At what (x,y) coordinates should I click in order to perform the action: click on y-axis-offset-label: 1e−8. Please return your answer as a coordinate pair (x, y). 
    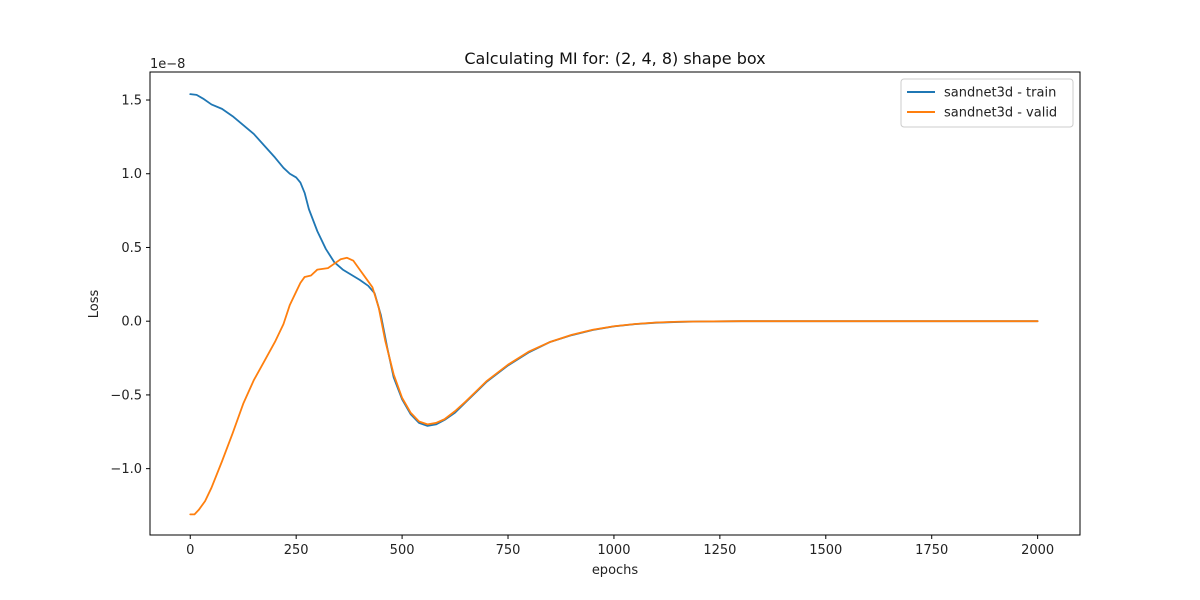
    Looking at the image, I should click on (167, 64).